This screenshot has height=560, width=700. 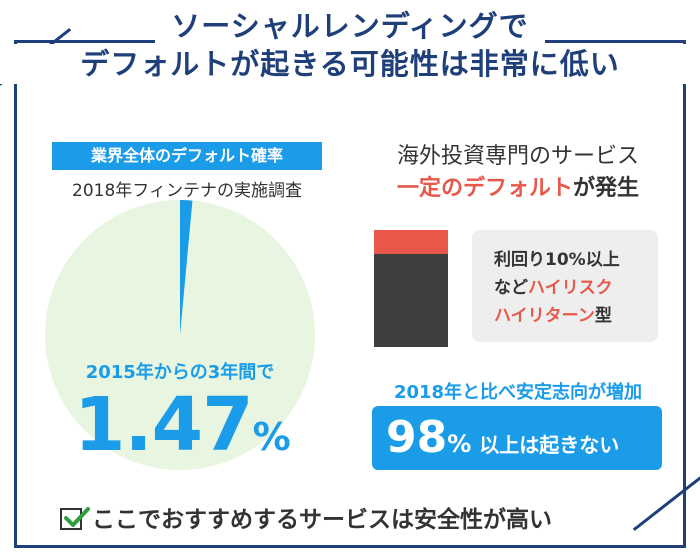 I want to click on overseas-subheading: 一定のデフォルトが発生, so click(x=518, y=186).